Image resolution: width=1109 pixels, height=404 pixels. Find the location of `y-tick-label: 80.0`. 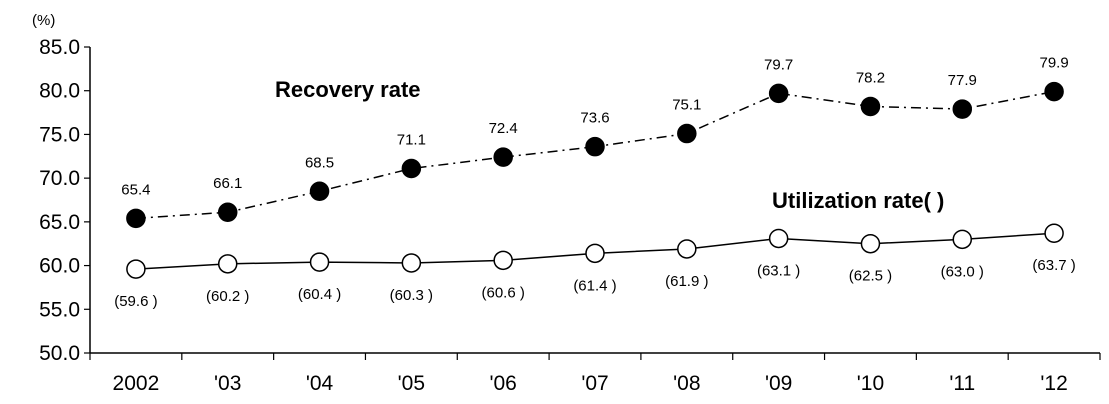

y-tick-label: 80.0 is located at coordinates (59, 91).